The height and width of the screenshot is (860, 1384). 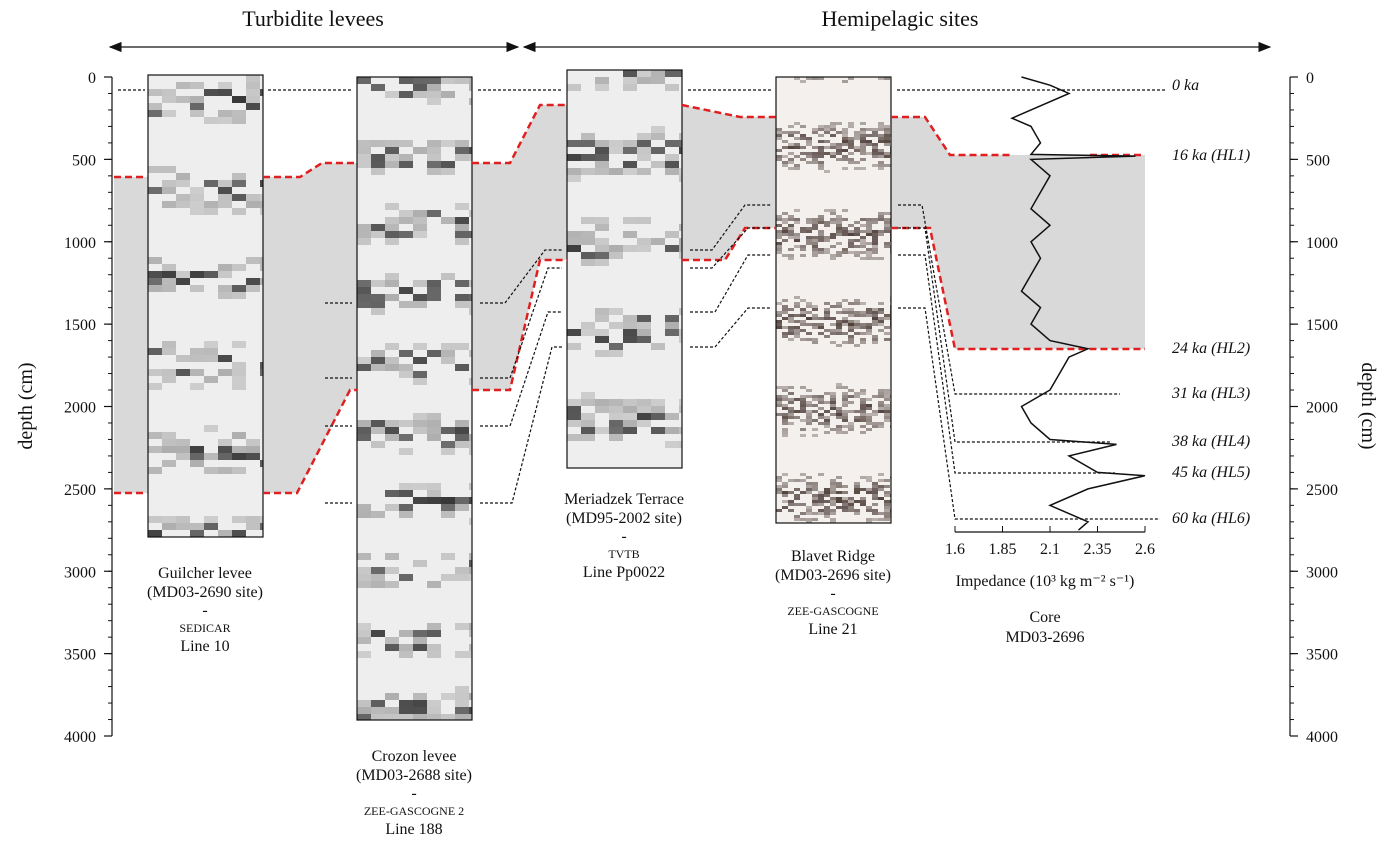 What do you see at coordinates (1044, 637) in the screenshot?
I see `core-caption: MD03-2696` at bounding box center [1044, 637].